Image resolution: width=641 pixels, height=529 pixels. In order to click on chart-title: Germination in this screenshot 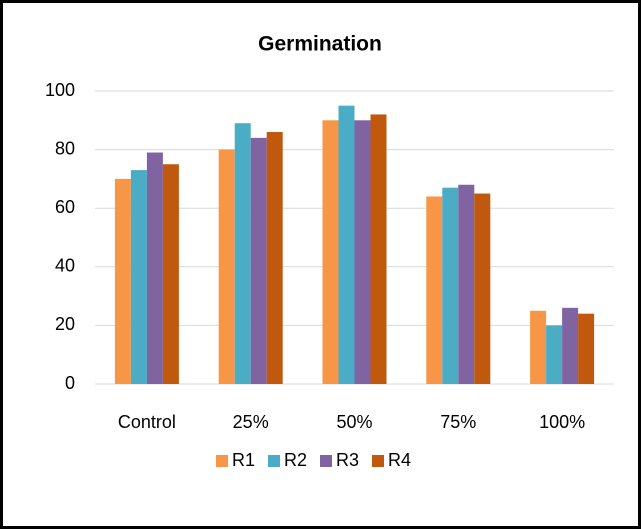, I will do `click(320, 44)`.